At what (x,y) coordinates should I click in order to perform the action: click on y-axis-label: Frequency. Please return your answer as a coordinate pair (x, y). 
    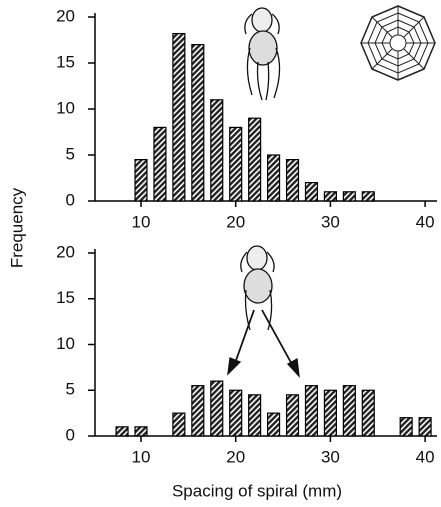
    Looking at the image, I should click on (16, 227).